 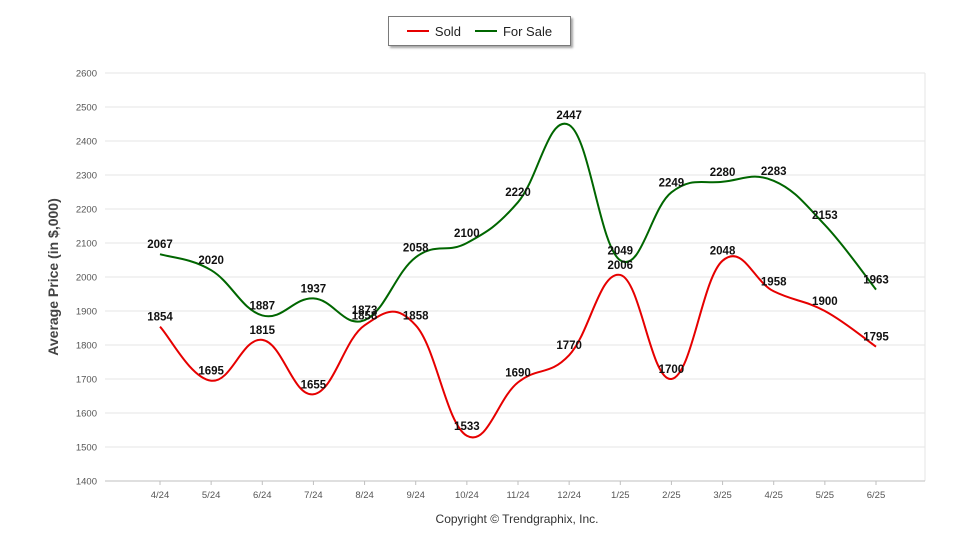 What do you see at coordinates (876, 338) in the screenshot?
I see `data-label-sold: 1795` at bounding box center [876, 338].